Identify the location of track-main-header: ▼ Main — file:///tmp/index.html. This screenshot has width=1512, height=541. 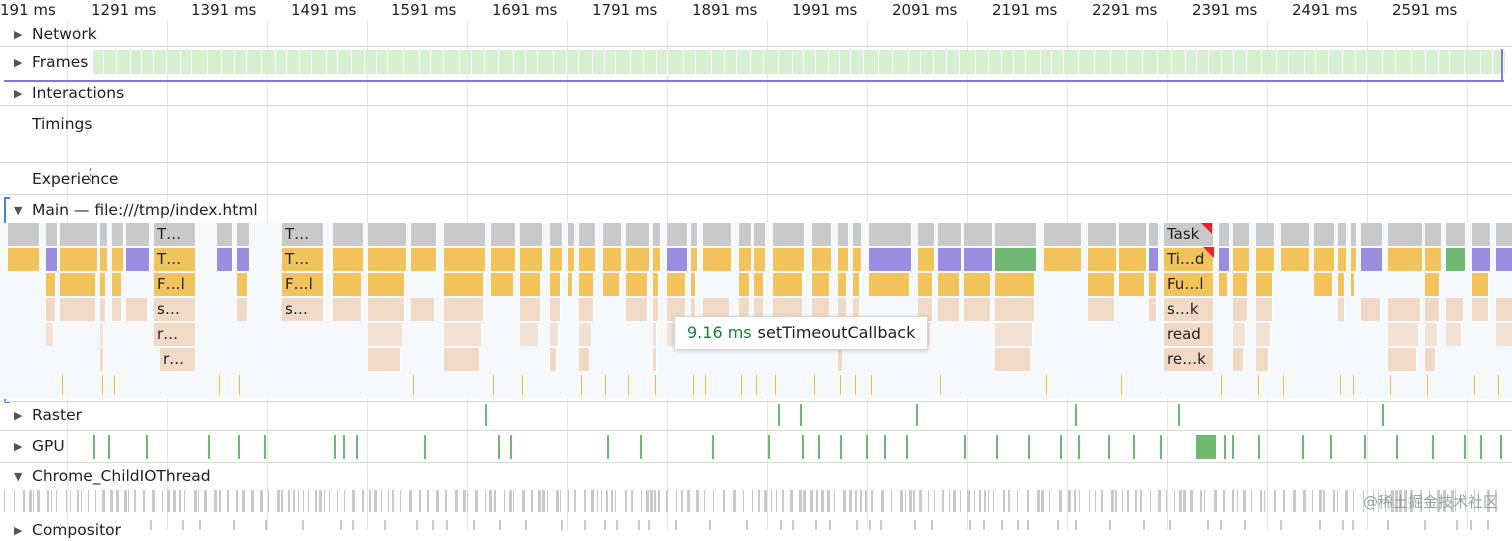
(136, 210).